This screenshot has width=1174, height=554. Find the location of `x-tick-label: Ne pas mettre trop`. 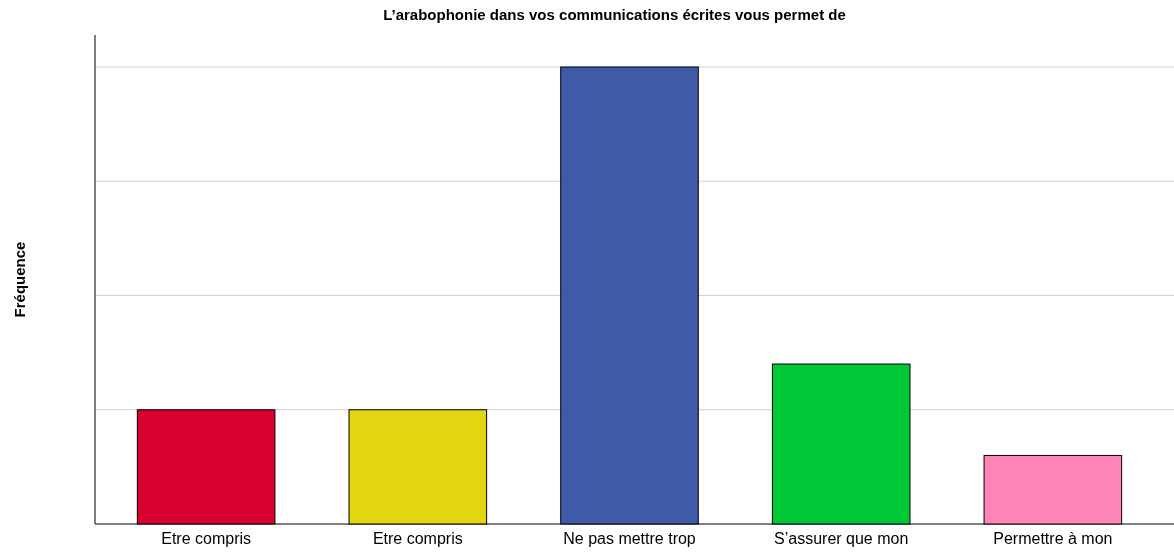

x-tick-label: Ne pas mettre trop is located at coordinates (629, 538).